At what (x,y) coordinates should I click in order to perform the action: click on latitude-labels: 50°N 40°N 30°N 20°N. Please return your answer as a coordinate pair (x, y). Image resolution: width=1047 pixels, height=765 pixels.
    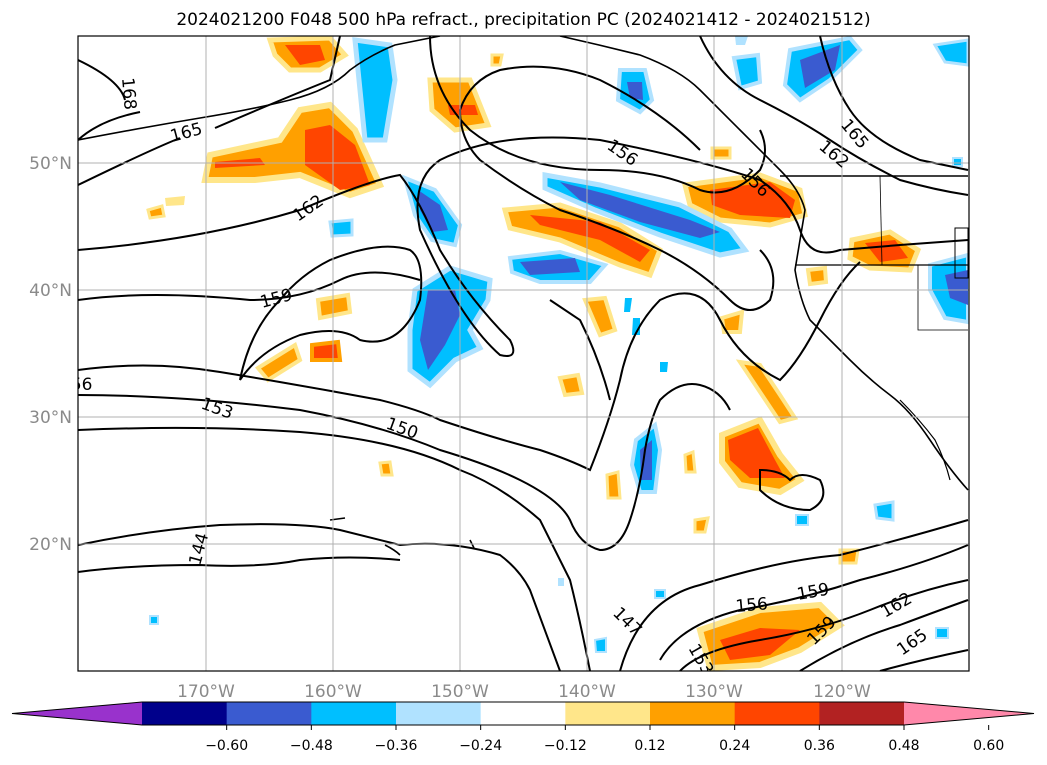
    Looking at the image, I should click on (50, 354).